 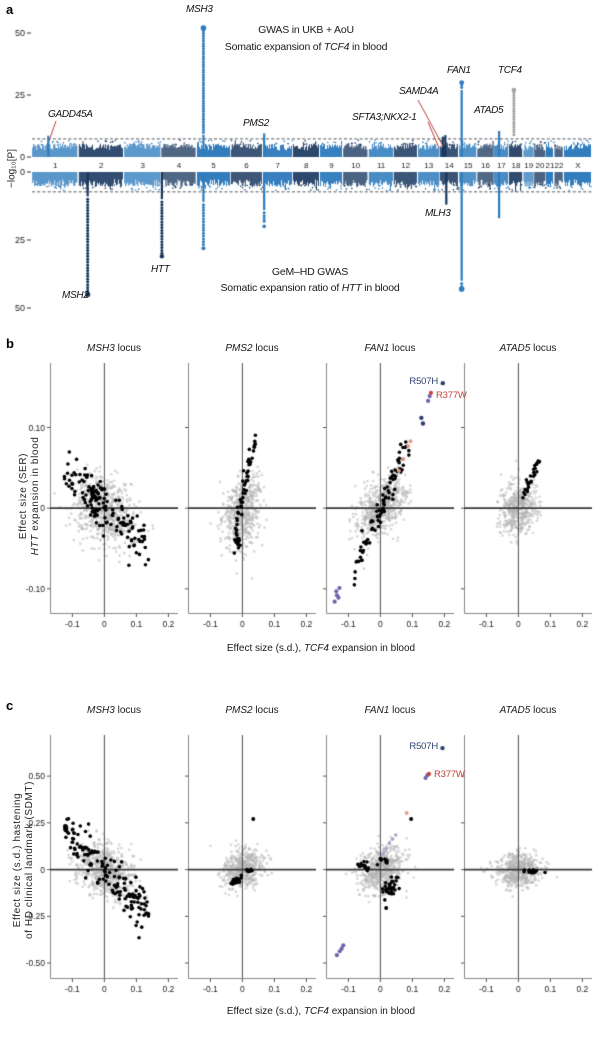 What do you see at coordinates (389, 867) in the screenshot?
I see `panel-c-fan1-scatter` at bounding box center [389, 867].